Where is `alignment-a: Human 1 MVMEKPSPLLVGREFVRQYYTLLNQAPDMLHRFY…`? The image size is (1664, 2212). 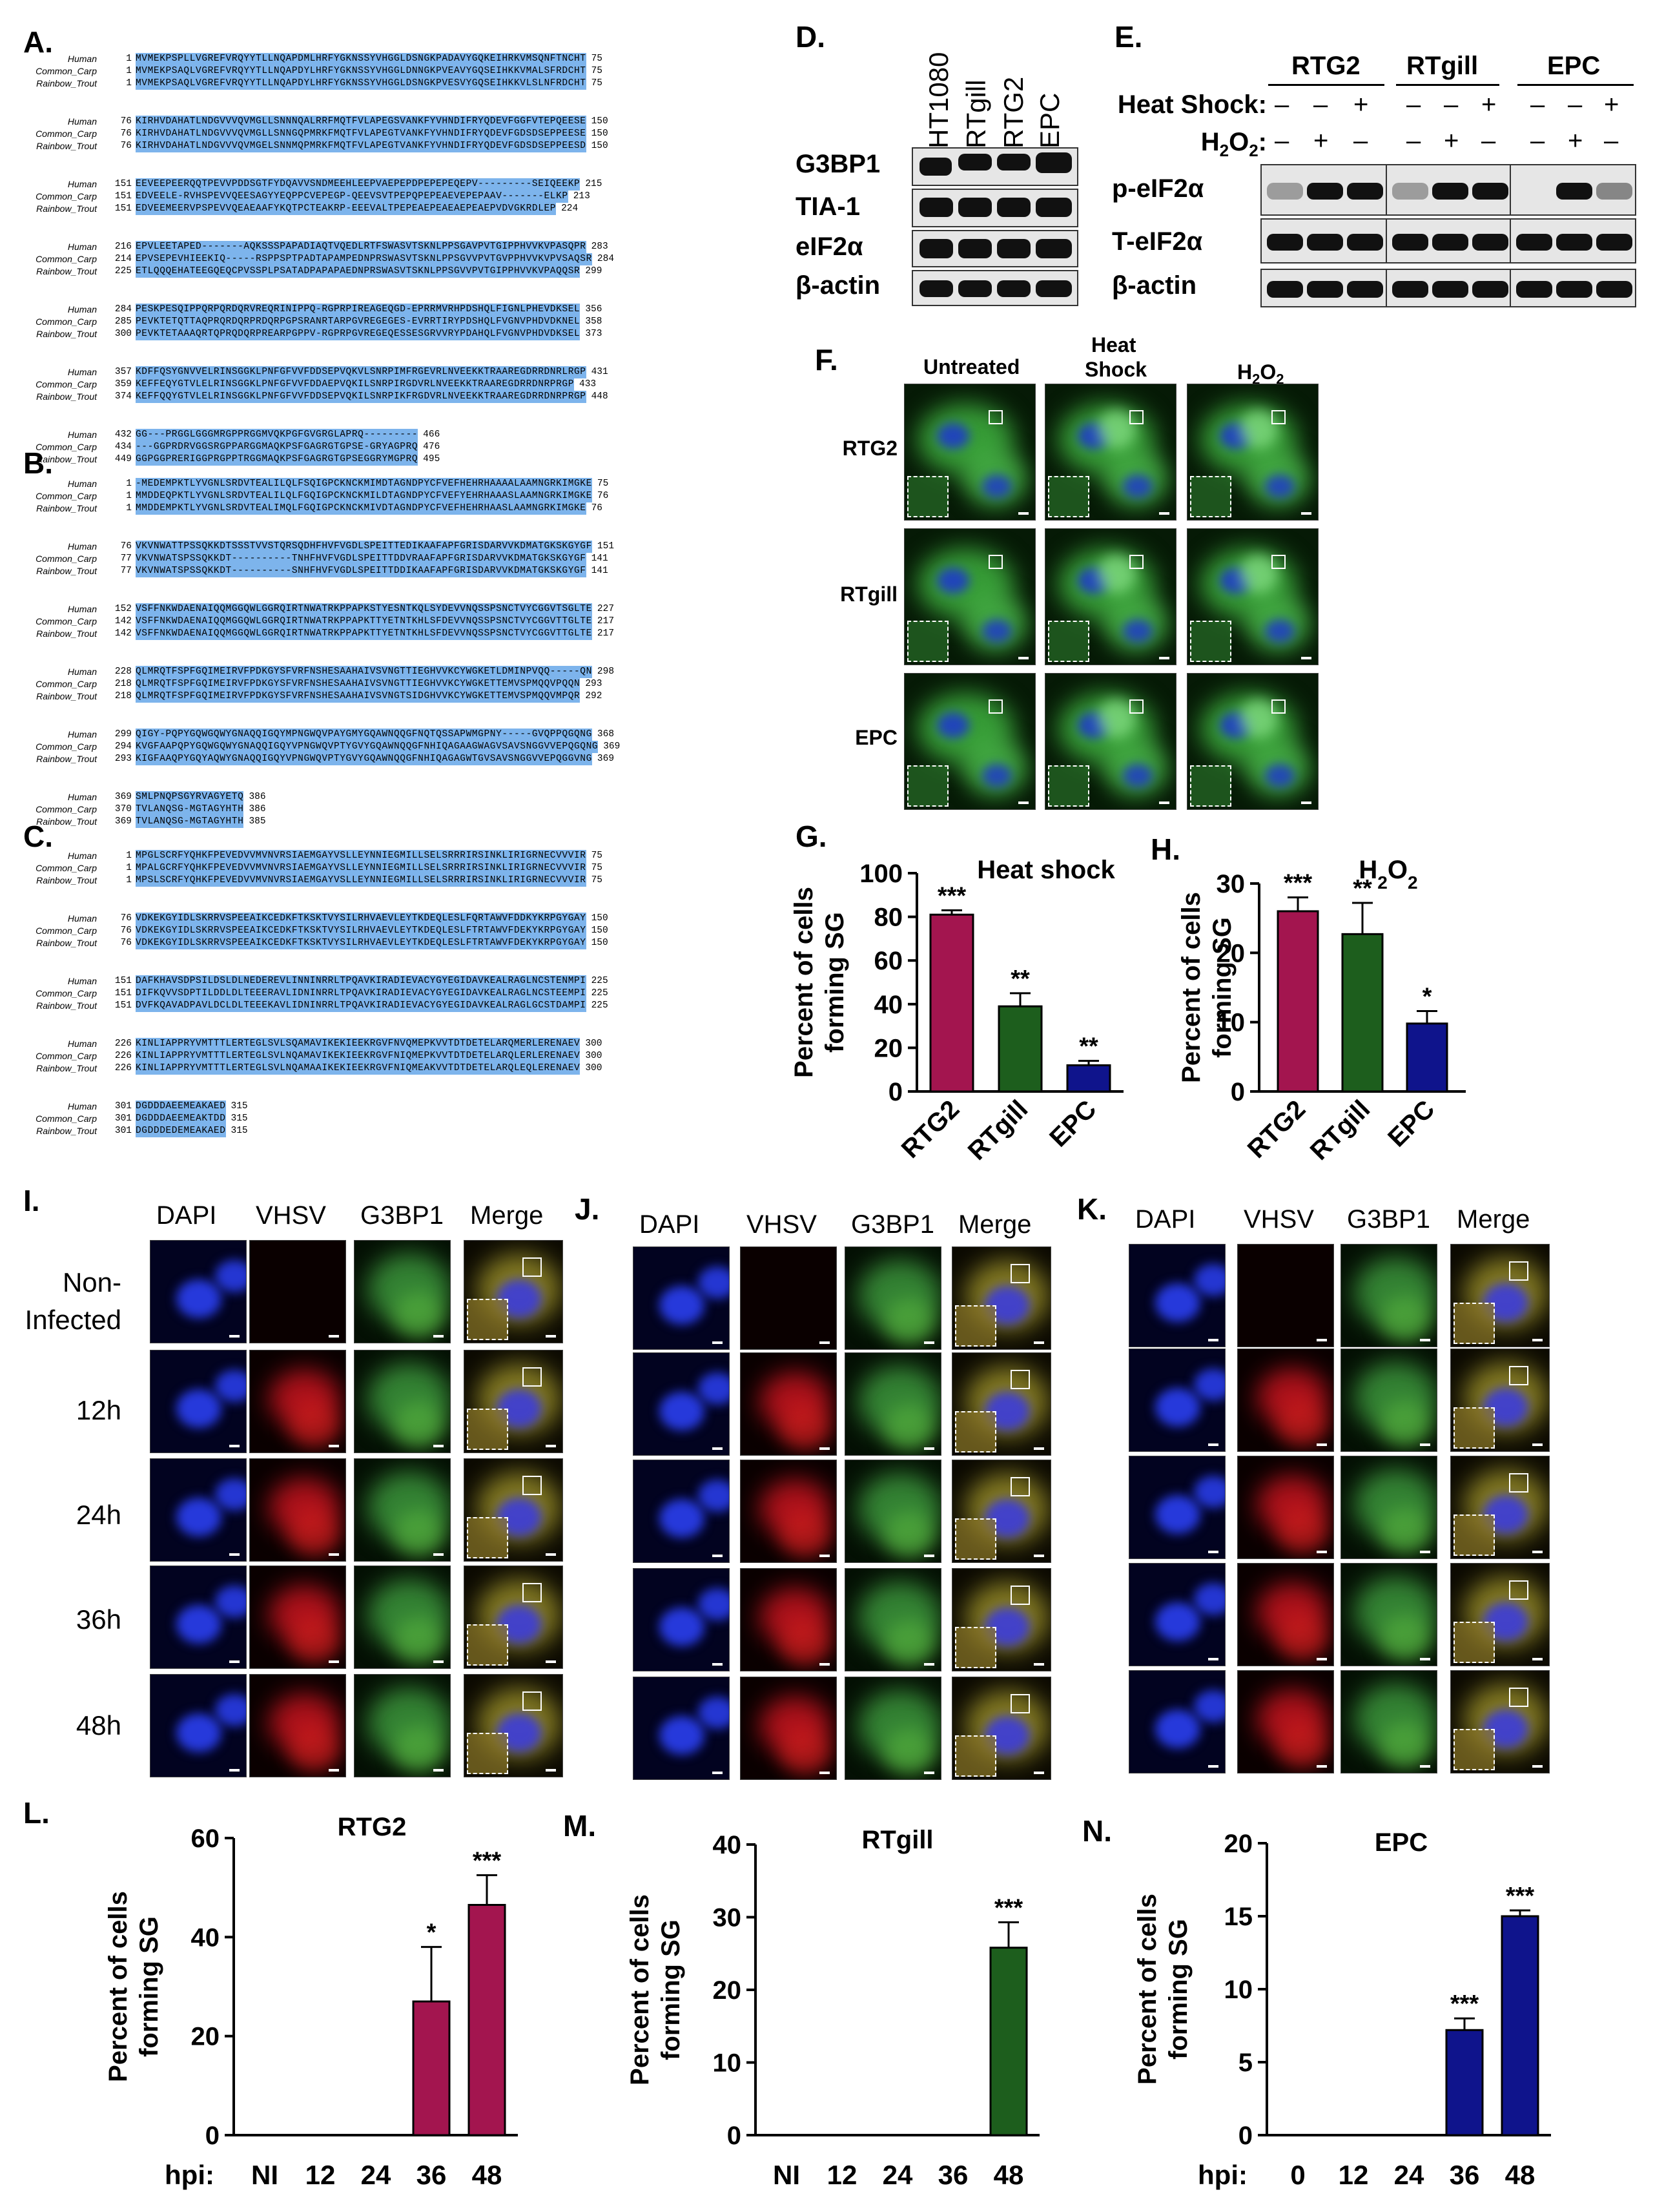
alignment-a: Human 1 MVMEKPSPLLVGREFVRQYYTLLNQAPDMLHRFY… is located at coordinates (307, 272).